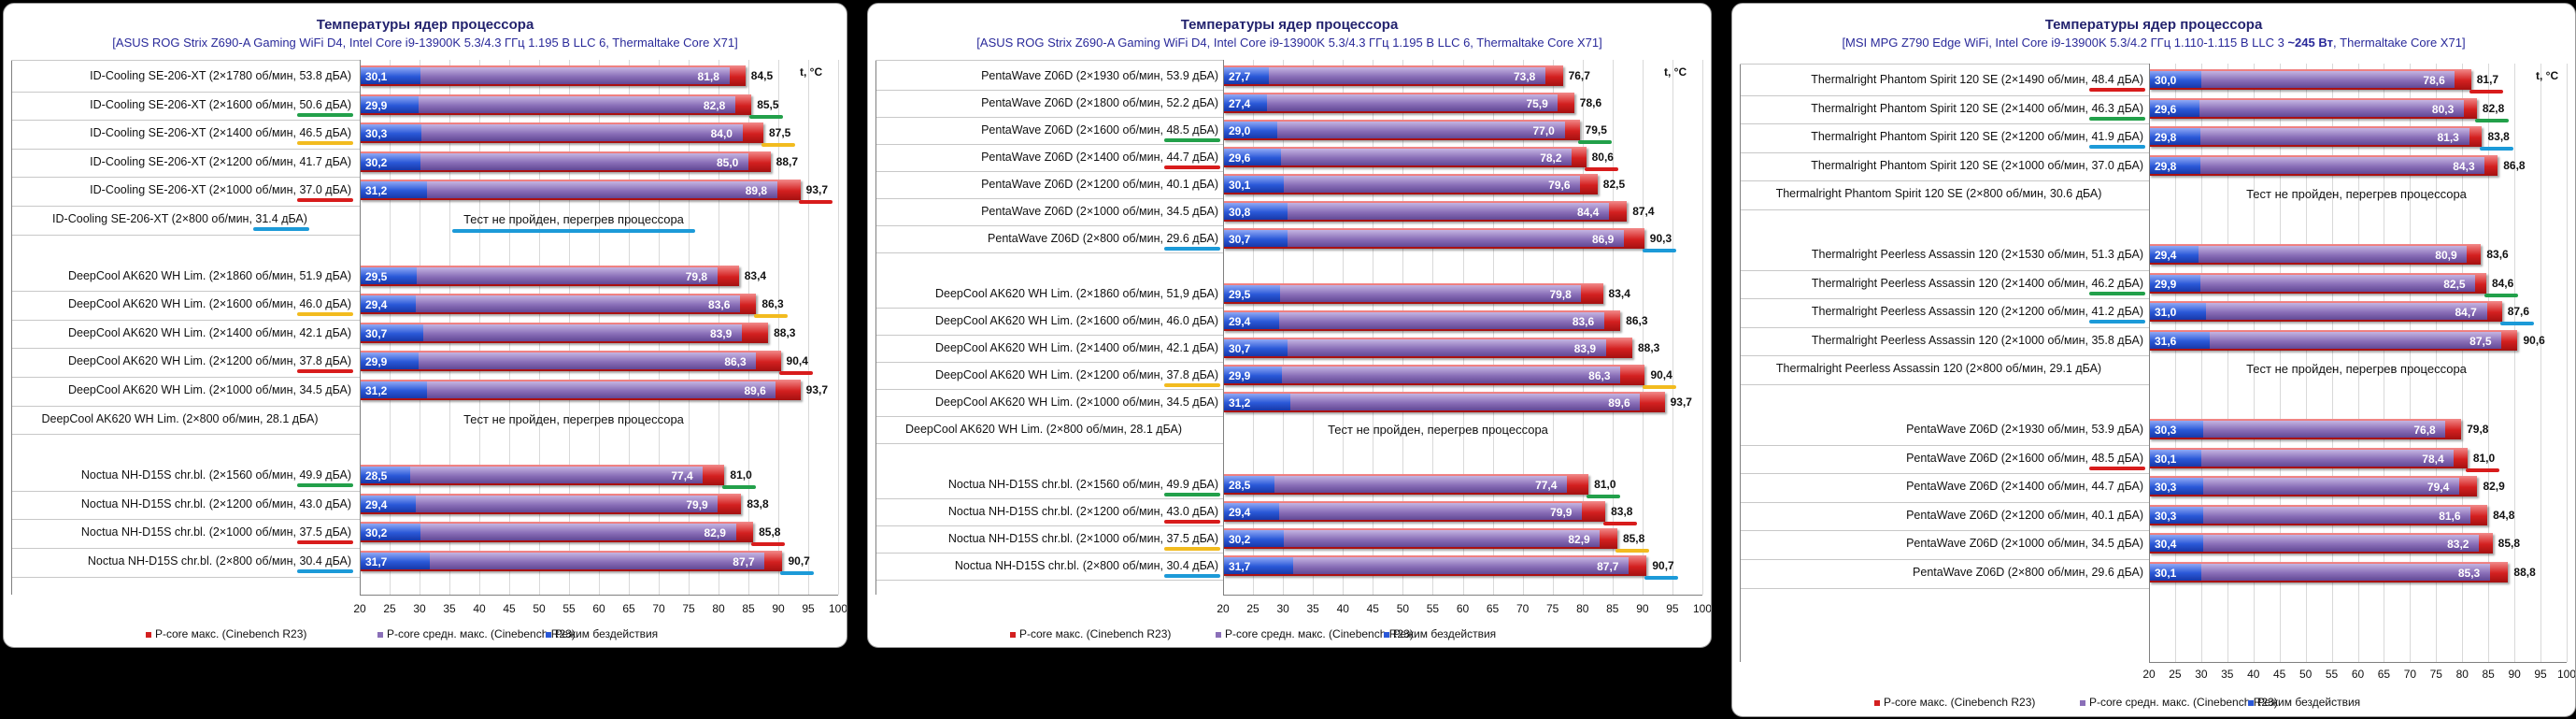 Image resolution: width=2576 pixels, height=719 pixels. Describe the element at coordinates (1637, 320) in the screenshot. I see `value-max: 86,3` at that location.